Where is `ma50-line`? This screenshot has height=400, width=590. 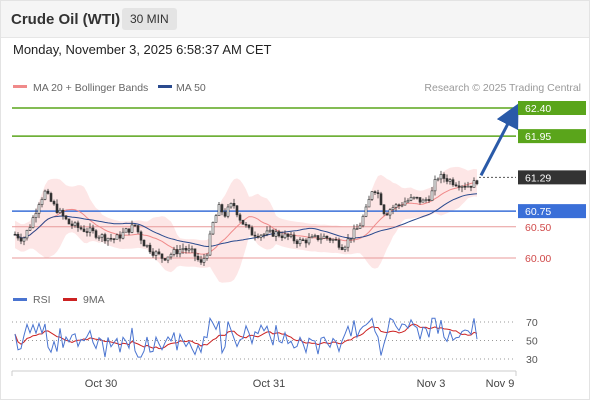 ma50-line is located at coordinates (246, 220).